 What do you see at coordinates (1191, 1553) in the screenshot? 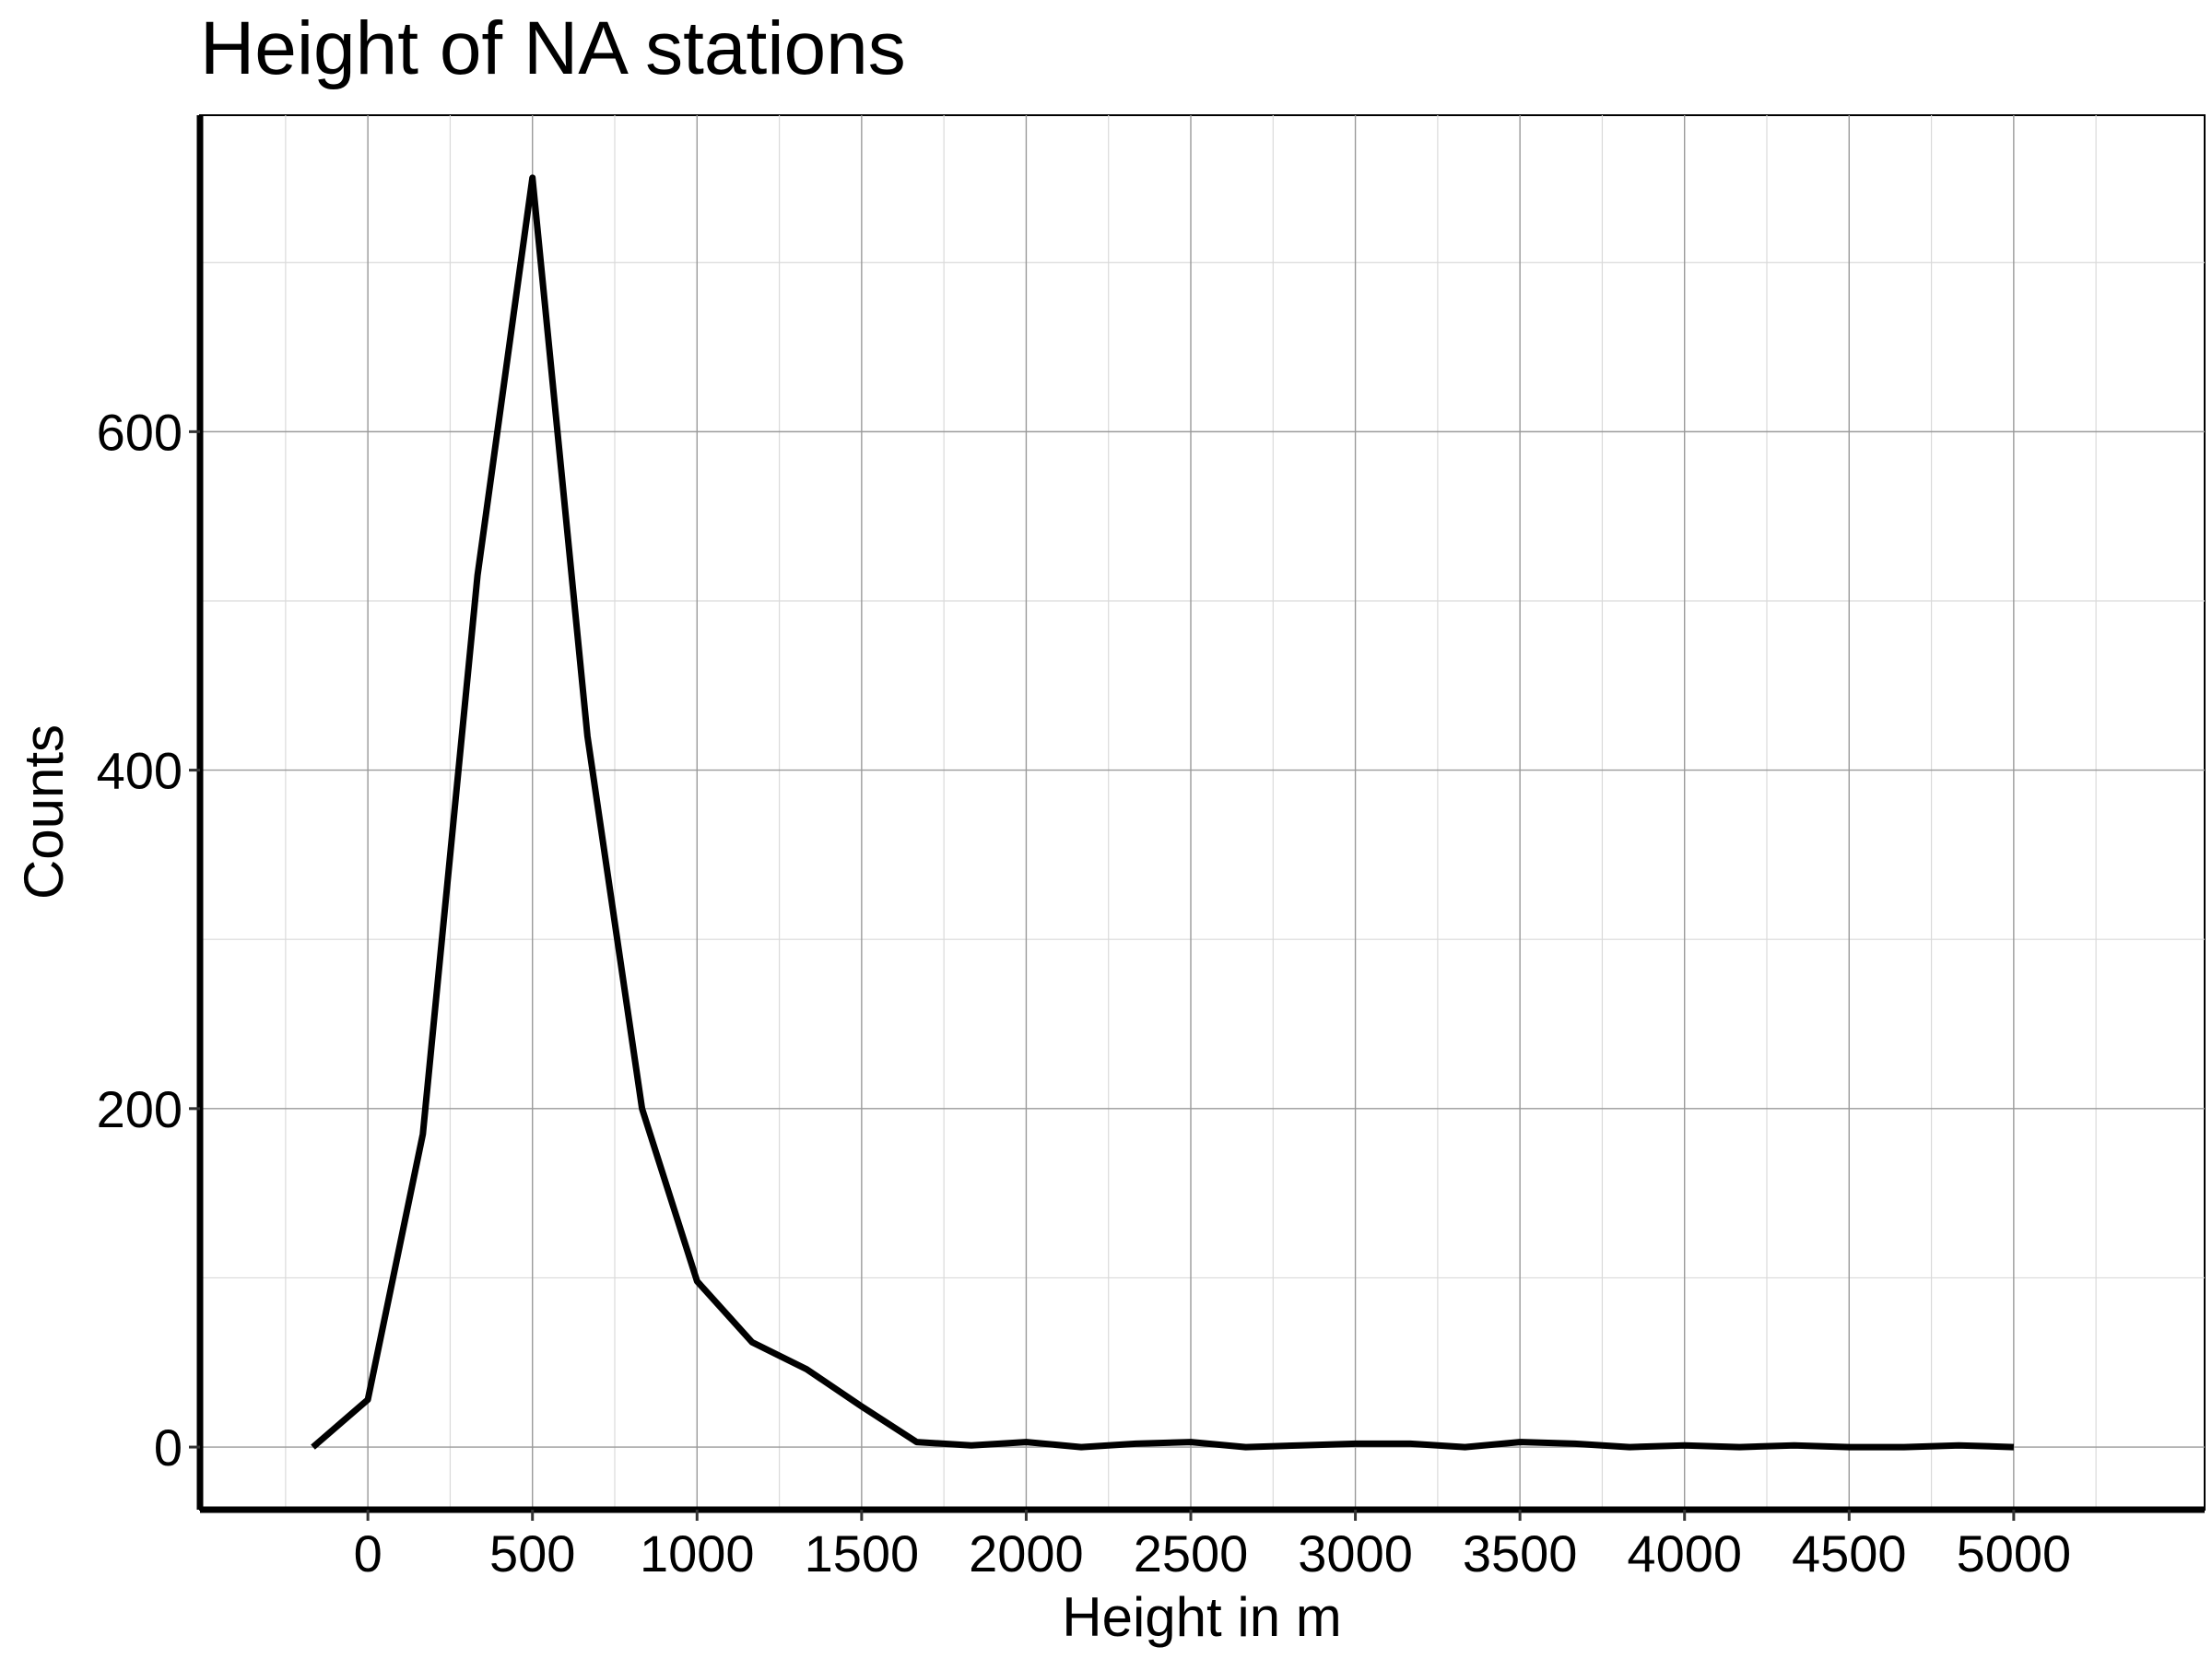
I see `x-tick-label: 2500` at bounding box center [1191, 1553].